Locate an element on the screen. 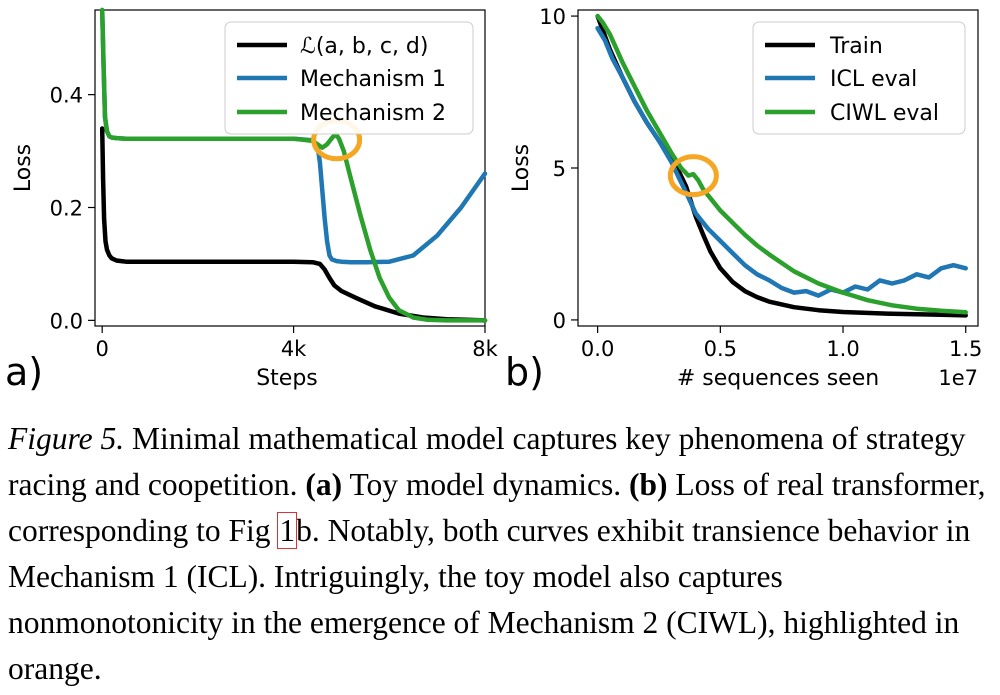  panel-b-y-tick-label: 5 is located at coordinates (559, 169).